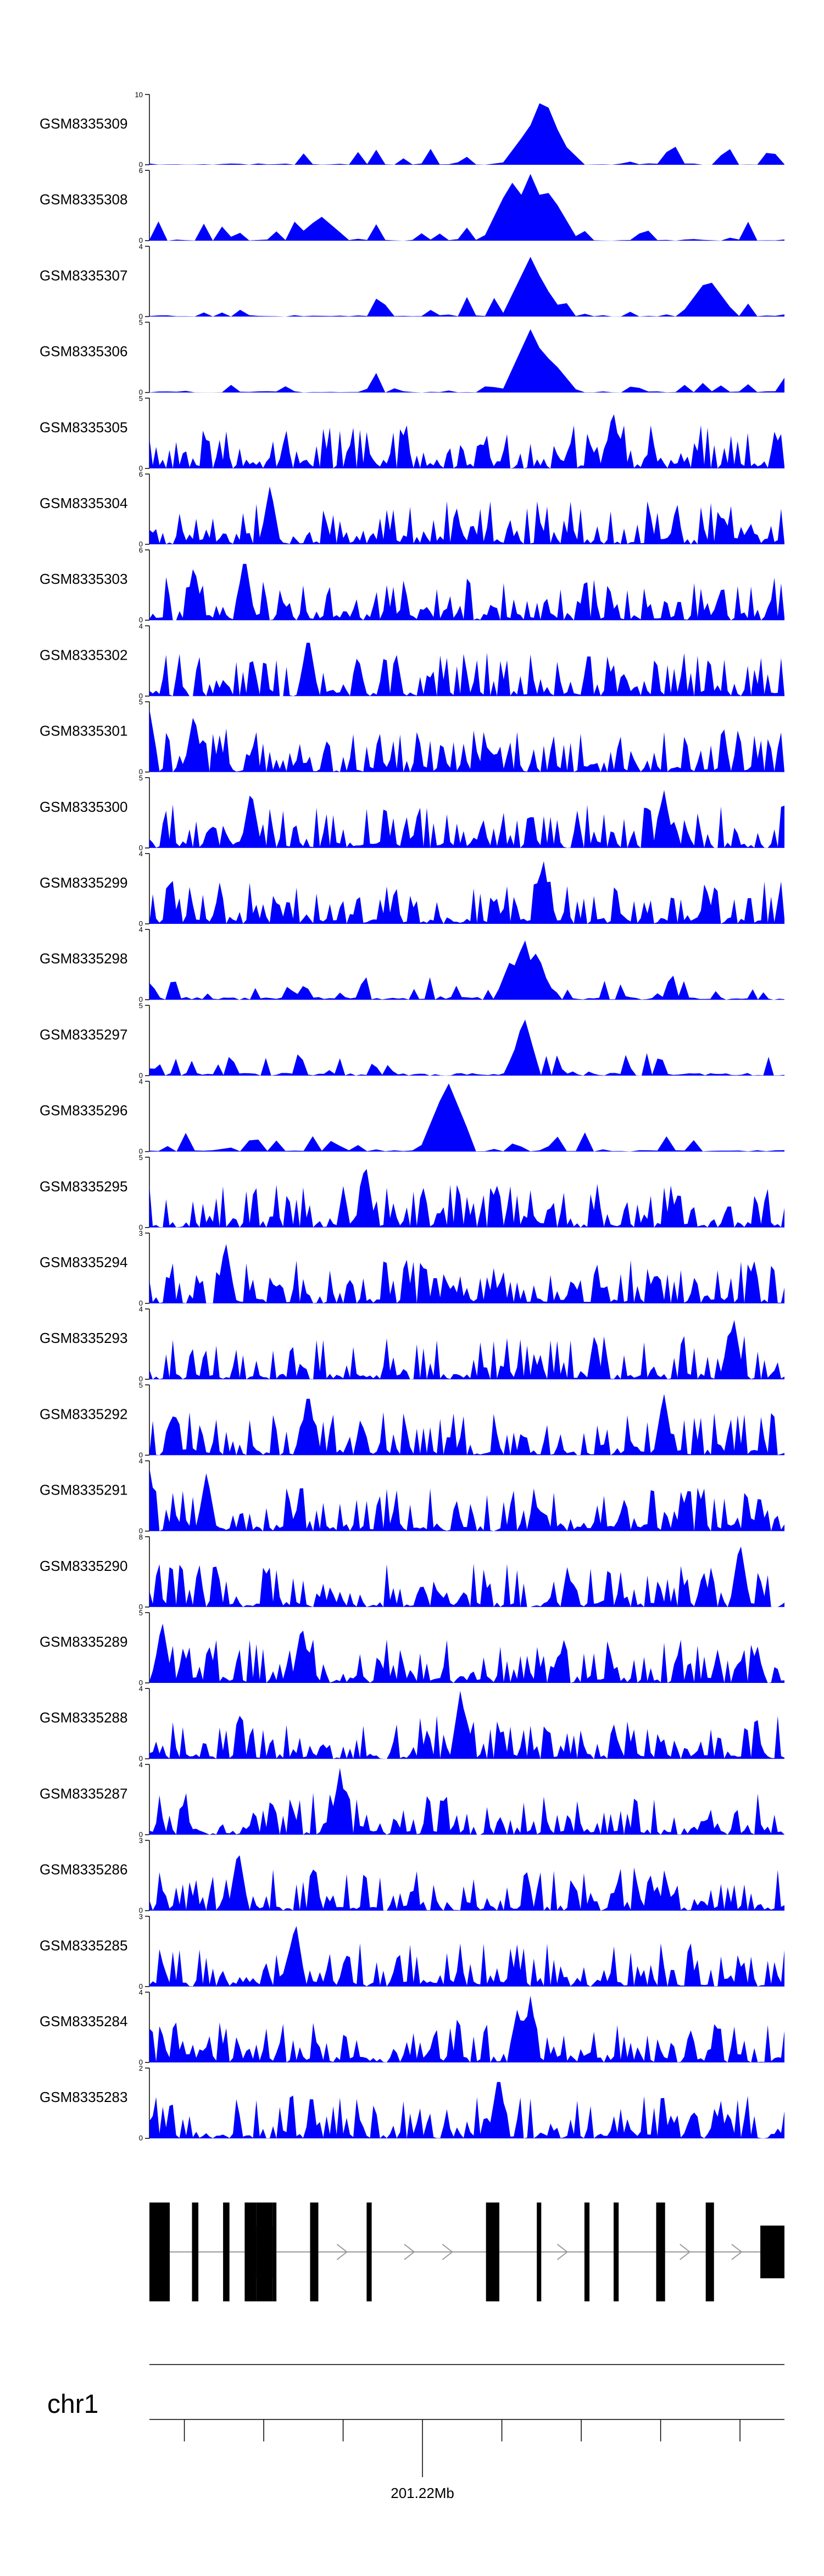  I want to click on track-GSM8335289: GSM8335289 5 0, so click(412, 1648).